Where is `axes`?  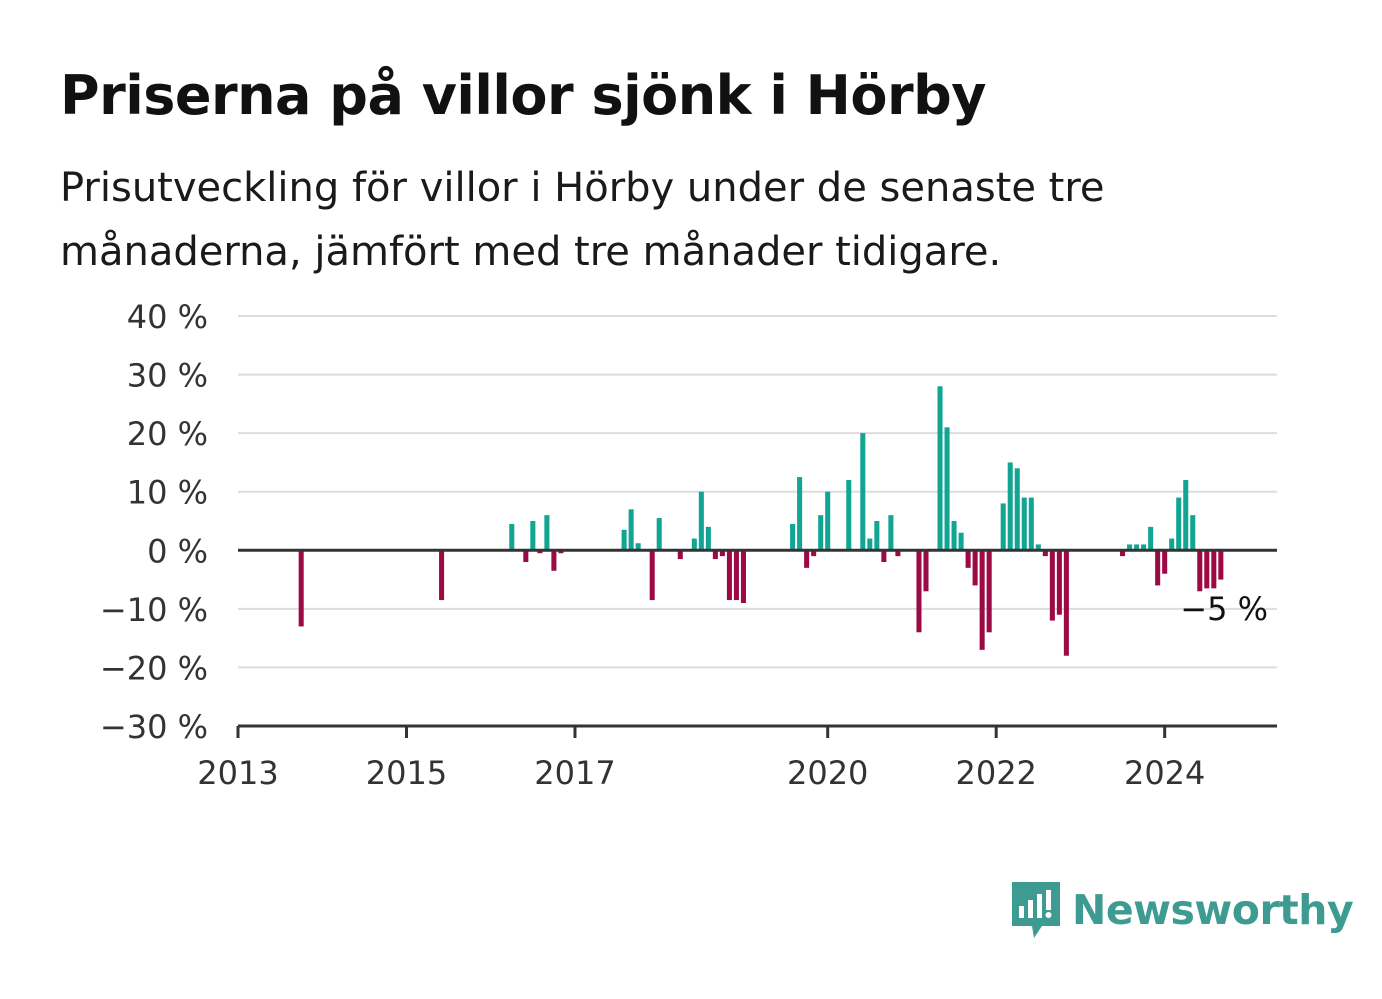 axes is located at coordinates (756, 643).